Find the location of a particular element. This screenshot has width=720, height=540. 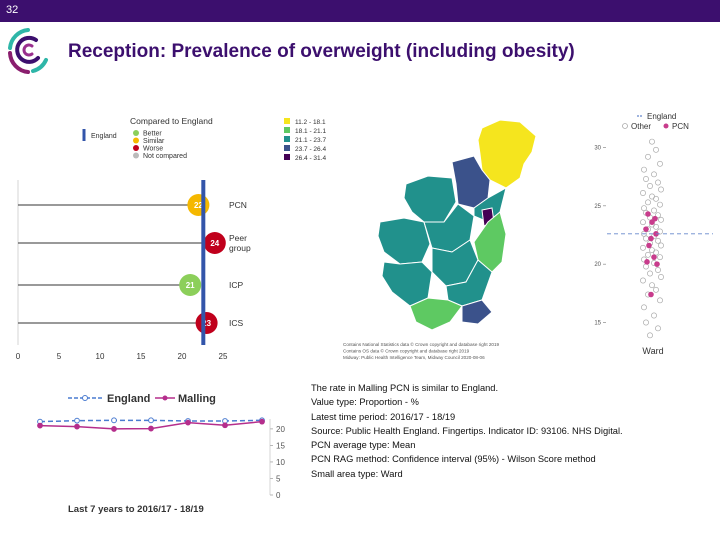

trend-y-tick-label: 10 is located at coordinates (280, 462).